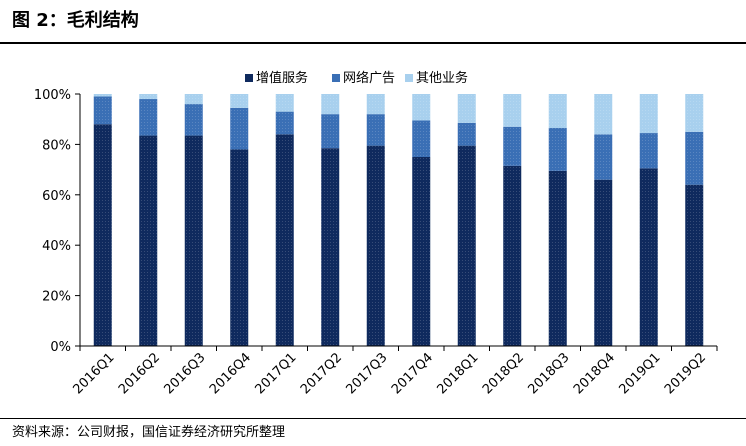 This screenshot has height=446, width=746. I want to click on x-tick-label: 2018Q4, so click(594, 373).